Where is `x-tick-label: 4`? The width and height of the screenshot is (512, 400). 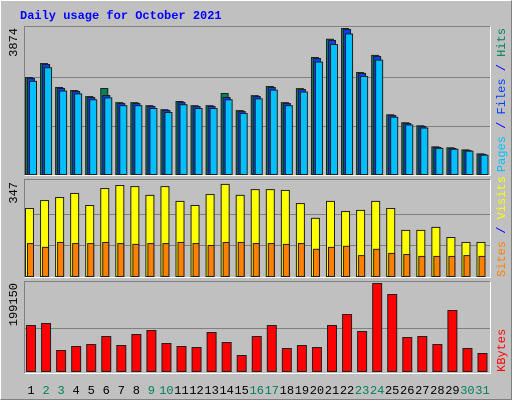 x-tick-label: 4 is located at coordinates (76, 391).